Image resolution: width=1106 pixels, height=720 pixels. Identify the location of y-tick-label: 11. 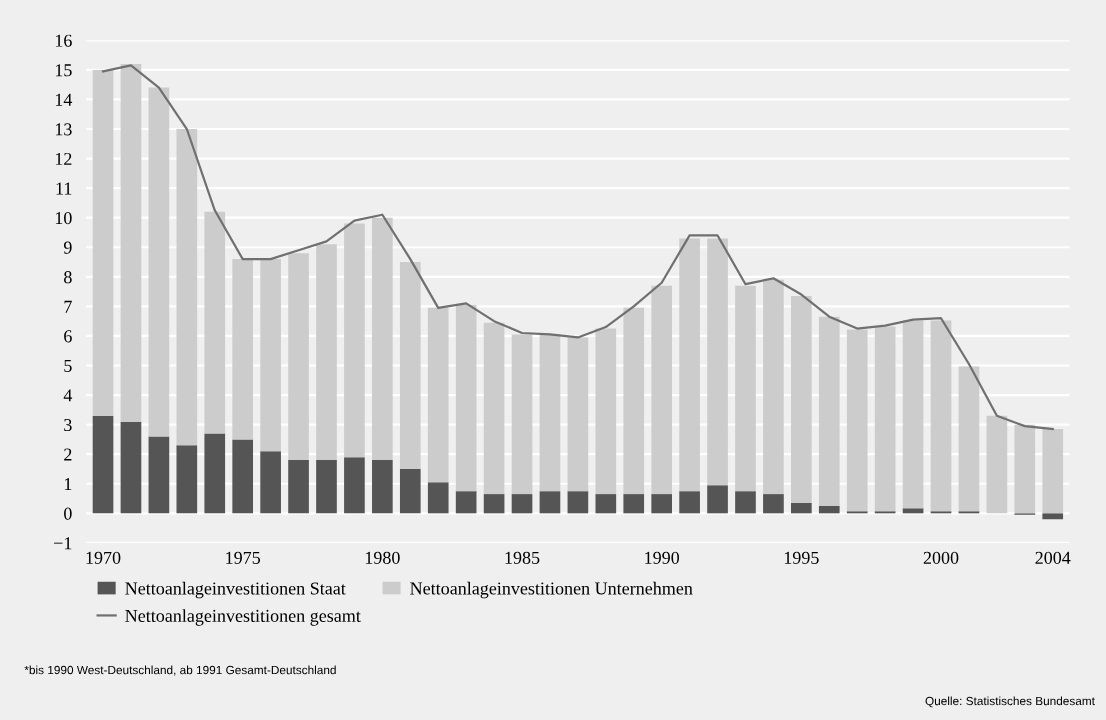
(64, 188).